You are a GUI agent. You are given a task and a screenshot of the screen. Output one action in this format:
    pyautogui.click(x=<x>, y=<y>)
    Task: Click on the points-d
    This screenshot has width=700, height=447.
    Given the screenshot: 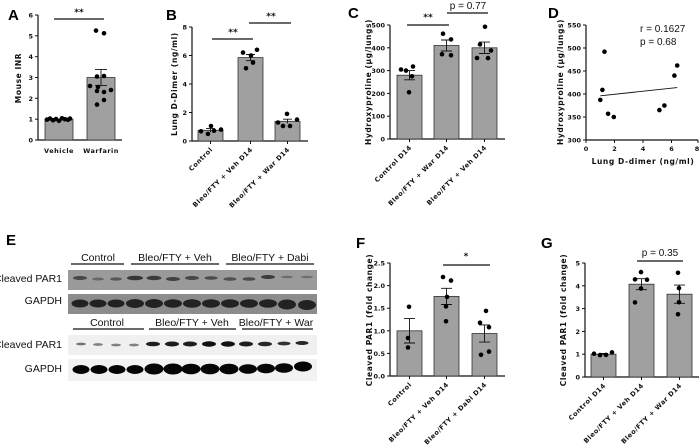 What is the action you would take?
    pyautogui.click(x=639, y=84)
    